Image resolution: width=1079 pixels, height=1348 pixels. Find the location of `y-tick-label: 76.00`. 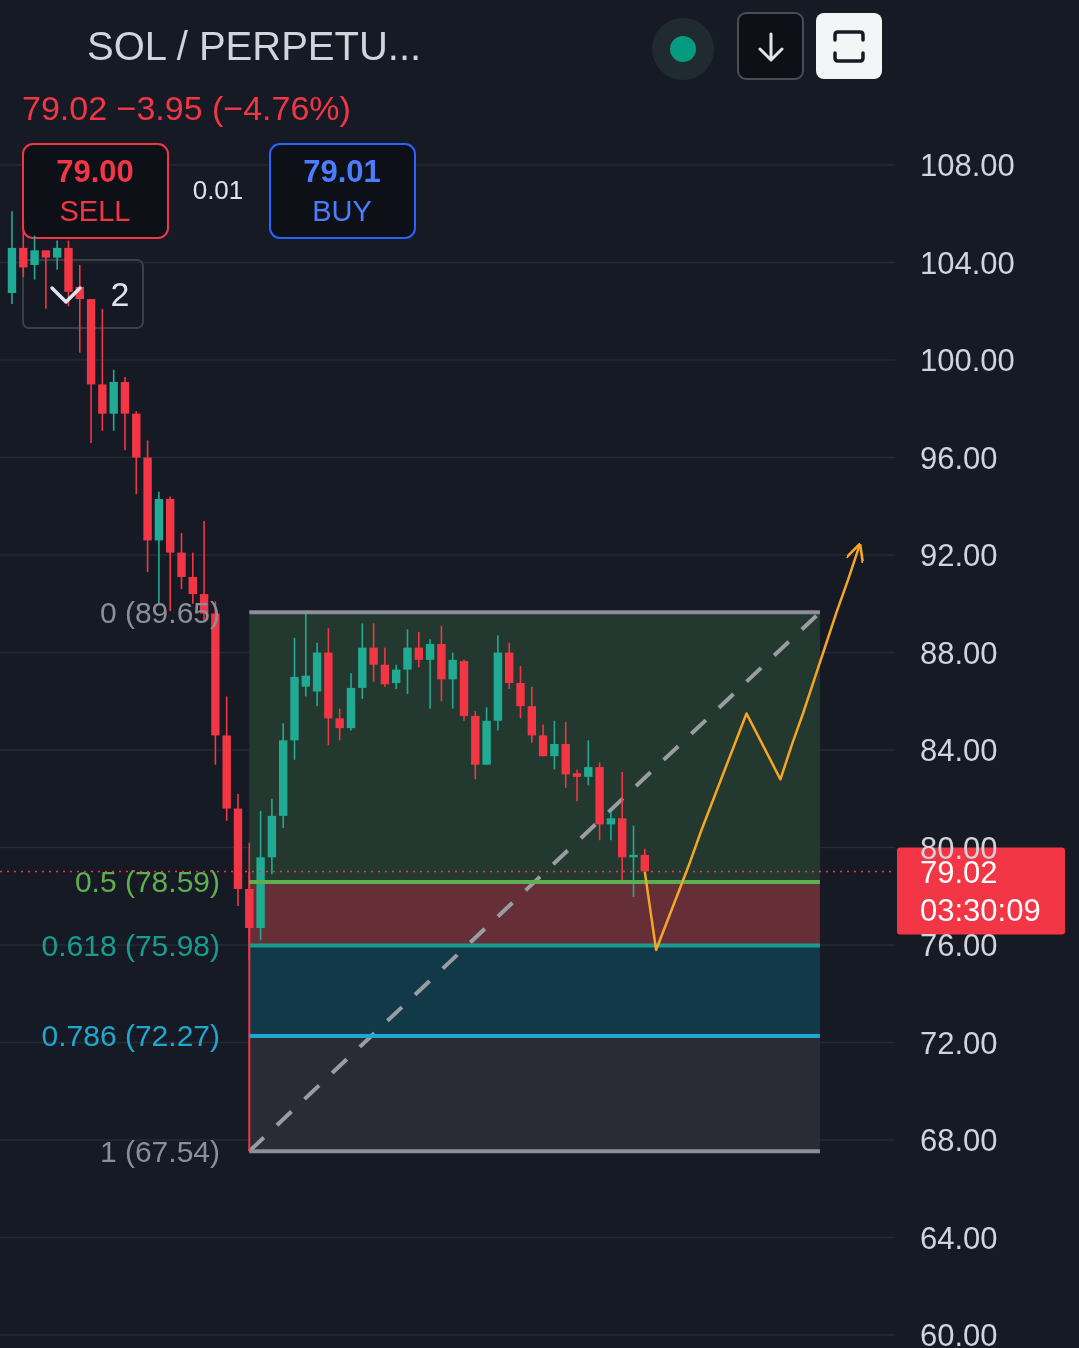

y-tick-label: 76.00 is located at coordinates (959, 946).